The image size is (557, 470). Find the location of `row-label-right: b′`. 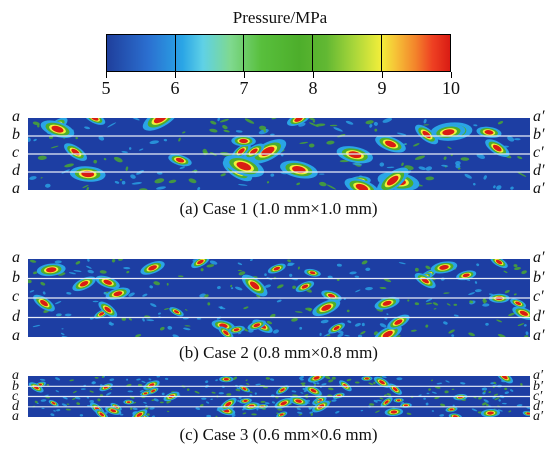

row-label-right: b′ is located at coordinates (538, 386).